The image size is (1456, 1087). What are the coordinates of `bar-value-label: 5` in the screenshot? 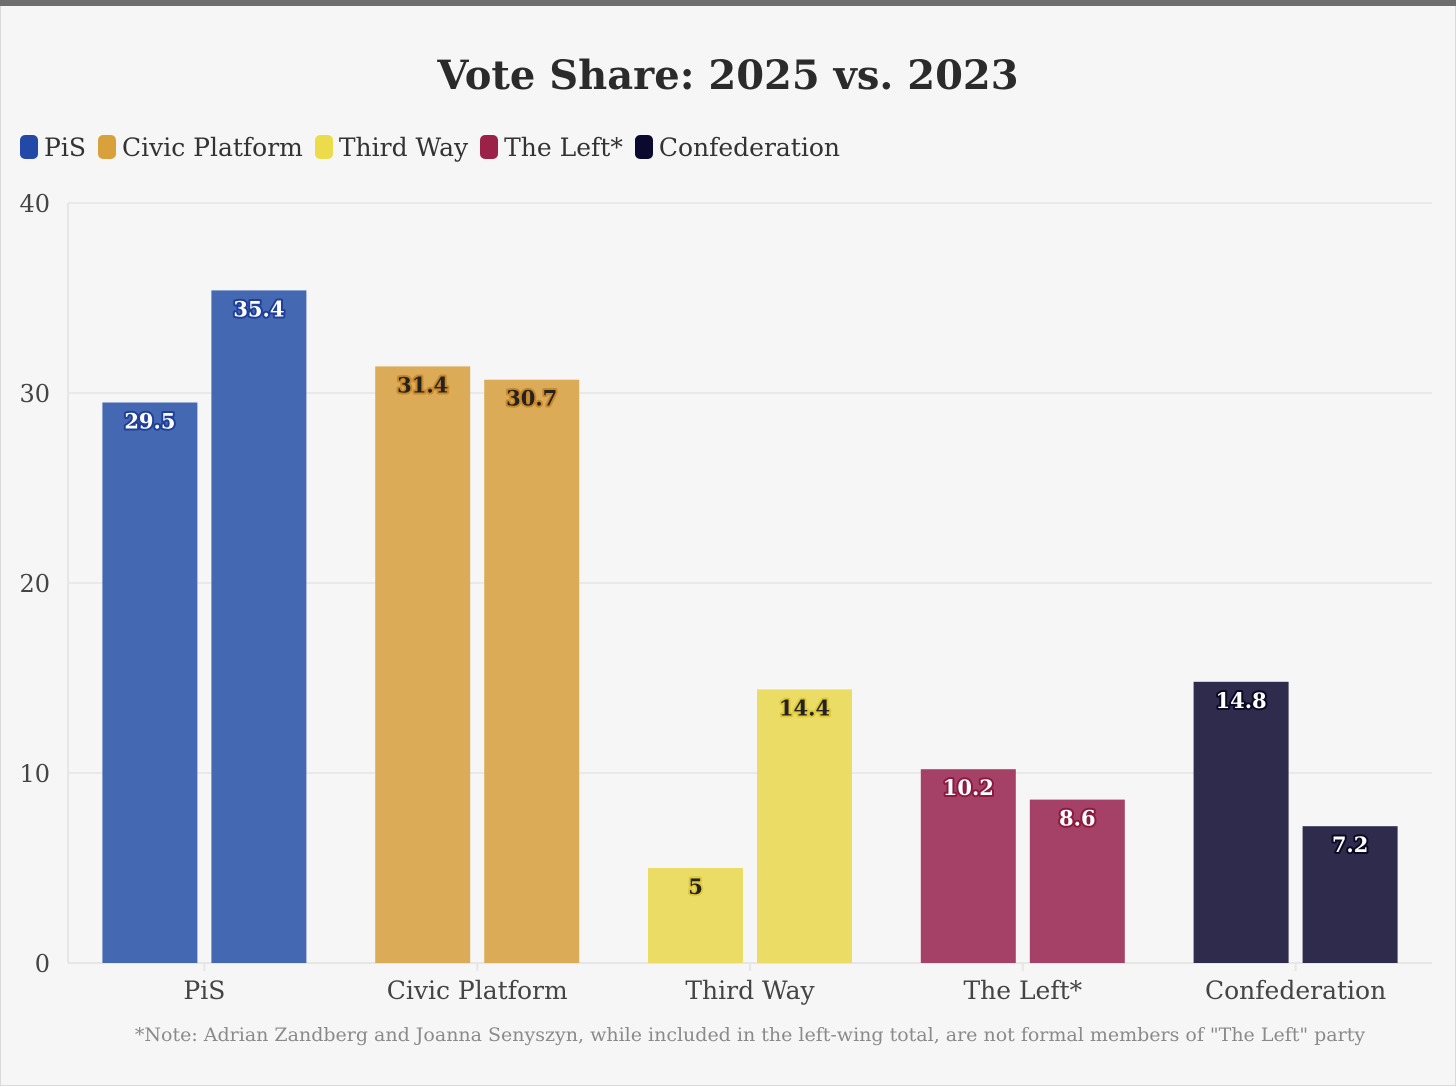 It's located at (695, 886).